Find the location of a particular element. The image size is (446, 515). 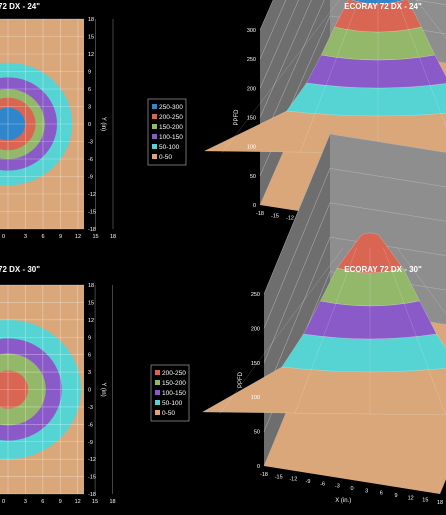

z-axis-label: PPFD is located at coordinates (241, 379).